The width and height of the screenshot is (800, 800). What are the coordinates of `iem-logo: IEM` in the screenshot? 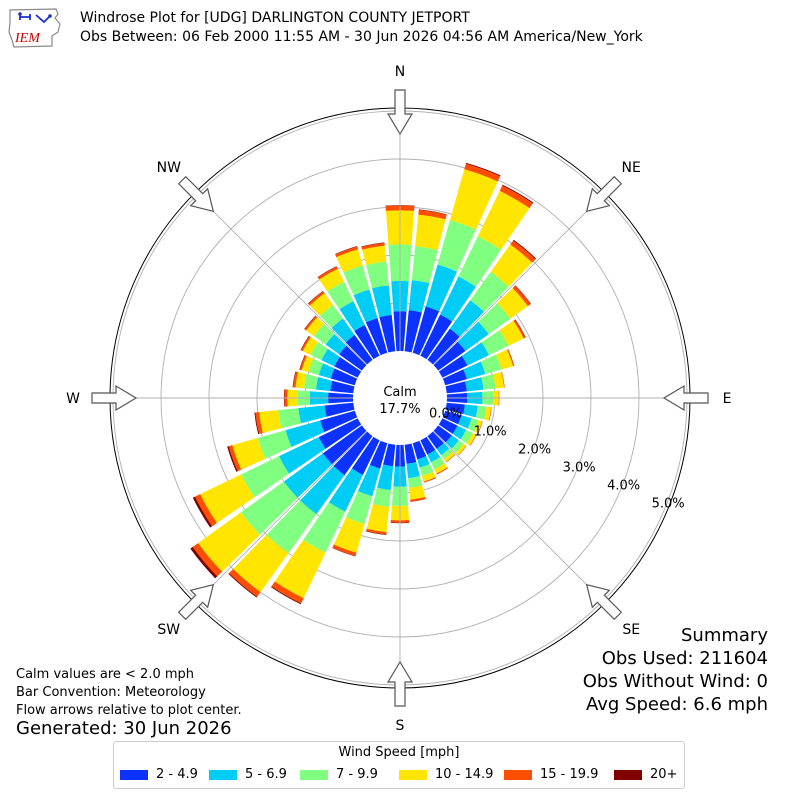 It's located at (34, 28).